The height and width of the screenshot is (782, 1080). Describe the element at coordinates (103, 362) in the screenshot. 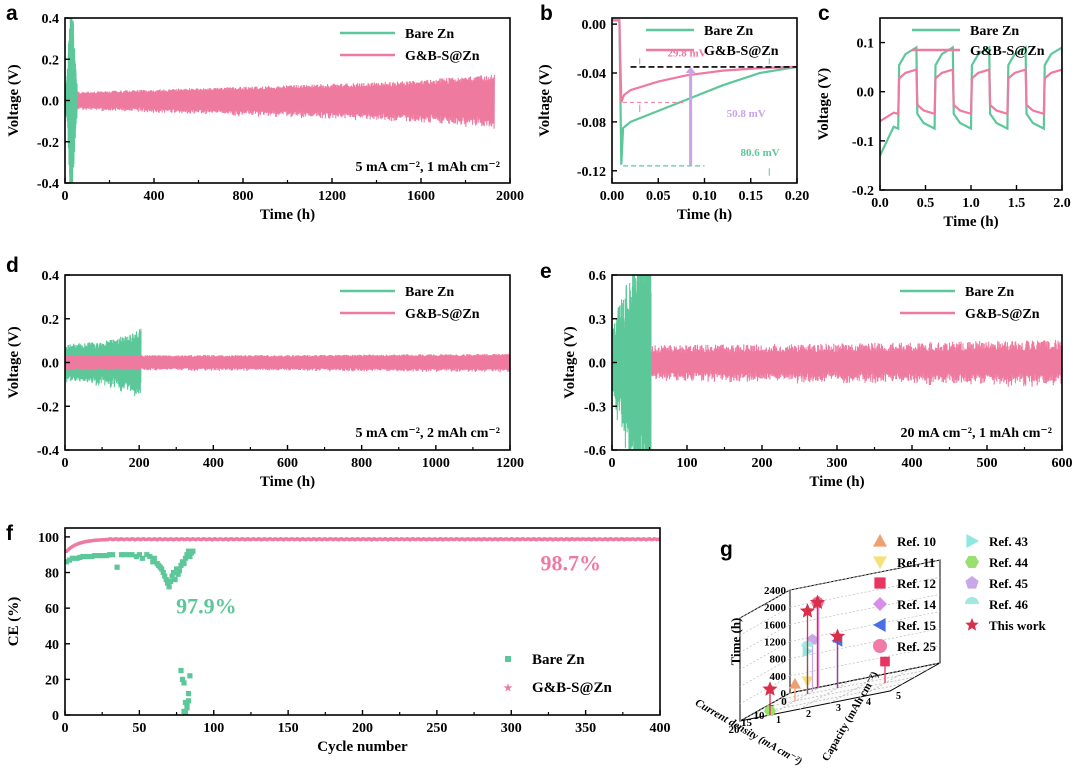

I see `series-bare-d` at that location.